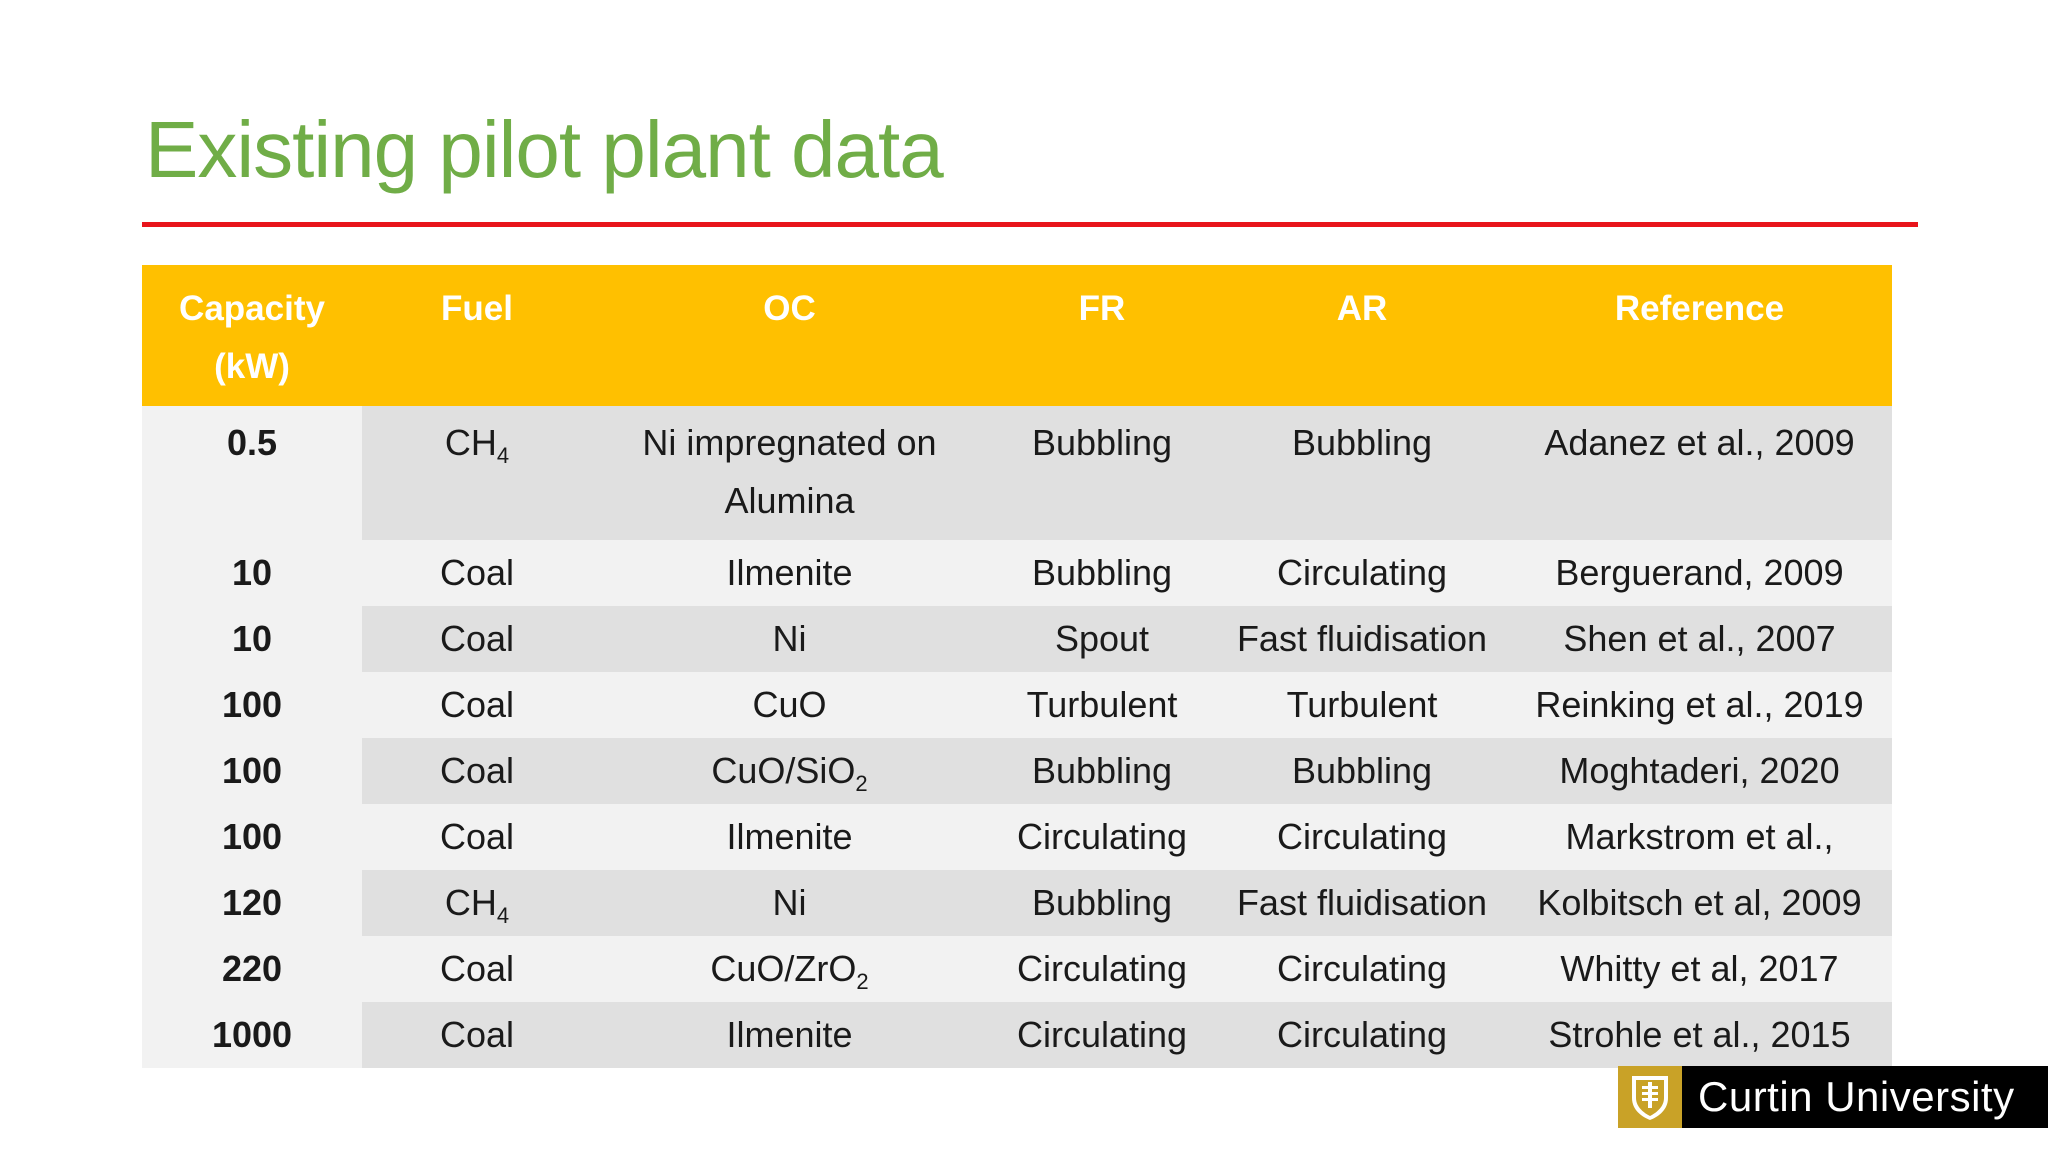  I want to click on header-capacity-unit: (kW), so click(252, 366).